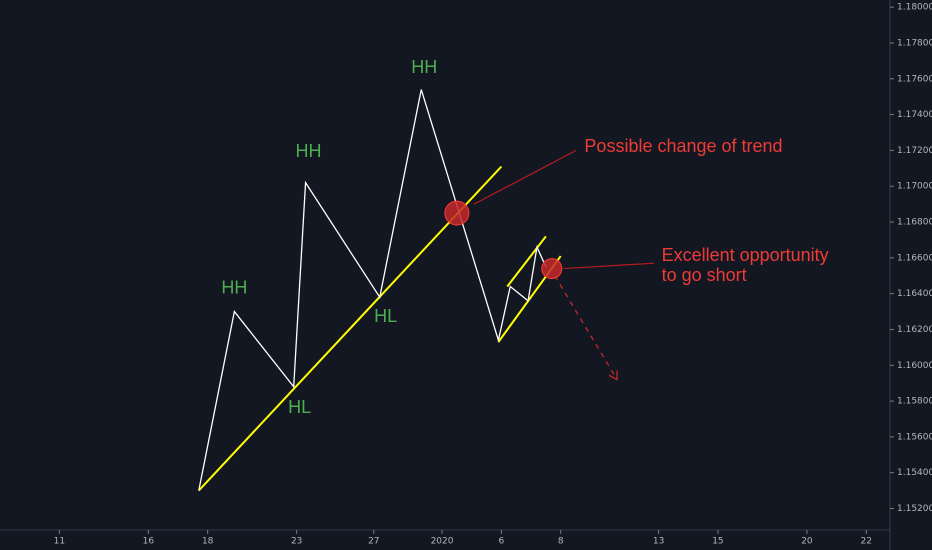 The image size is (932, 550). What do you see at coordinates (914, 437) in the screenshot?
I see `y-tick-label: 1.15600` at bounding box center [914, 437].